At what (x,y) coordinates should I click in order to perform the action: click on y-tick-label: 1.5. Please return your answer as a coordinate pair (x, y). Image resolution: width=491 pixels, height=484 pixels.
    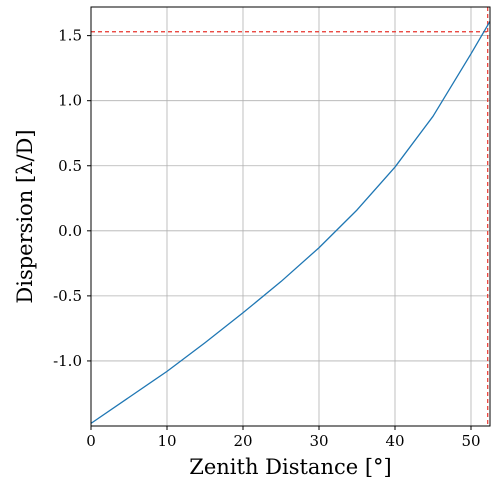
    Looking at the image, I should click on (70, 36).